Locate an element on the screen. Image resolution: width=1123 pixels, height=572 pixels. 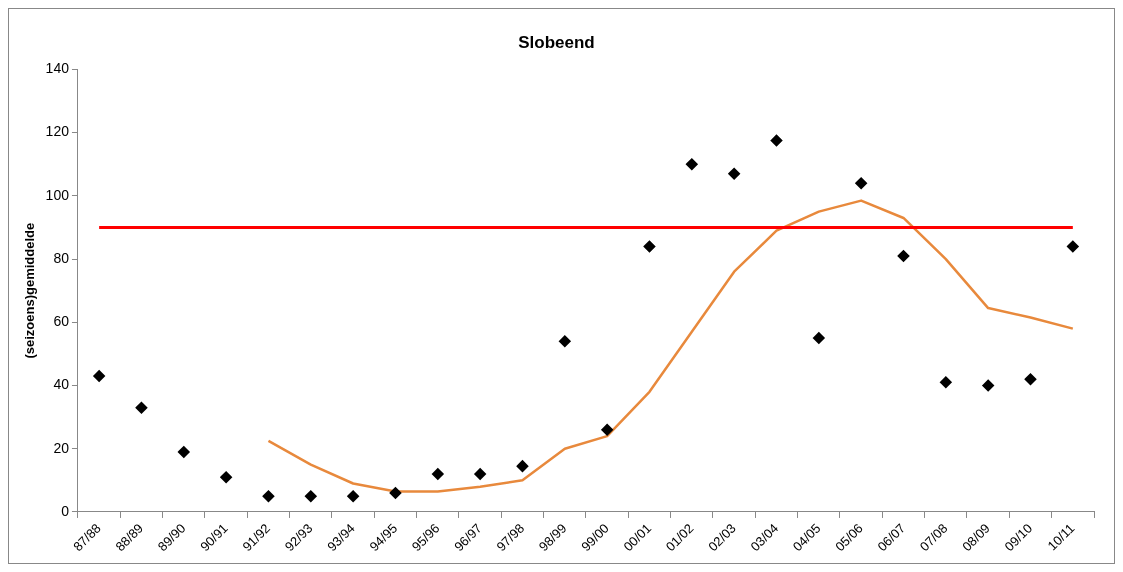
y-tick-label: 0 is located at coordinates (65, 510).